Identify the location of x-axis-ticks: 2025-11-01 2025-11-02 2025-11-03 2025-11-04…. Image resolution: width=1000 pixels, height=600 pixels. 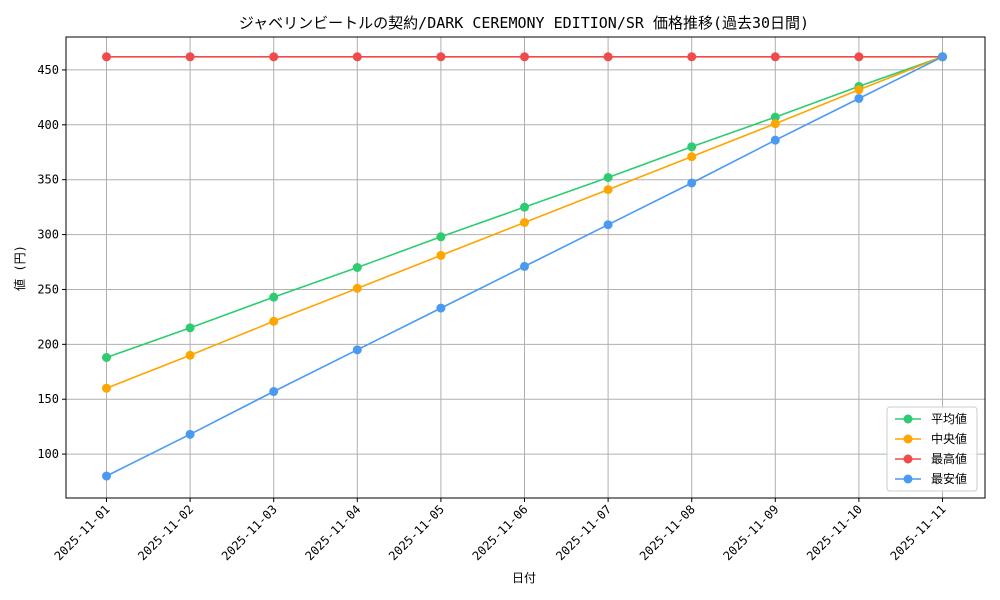
(500, 530).